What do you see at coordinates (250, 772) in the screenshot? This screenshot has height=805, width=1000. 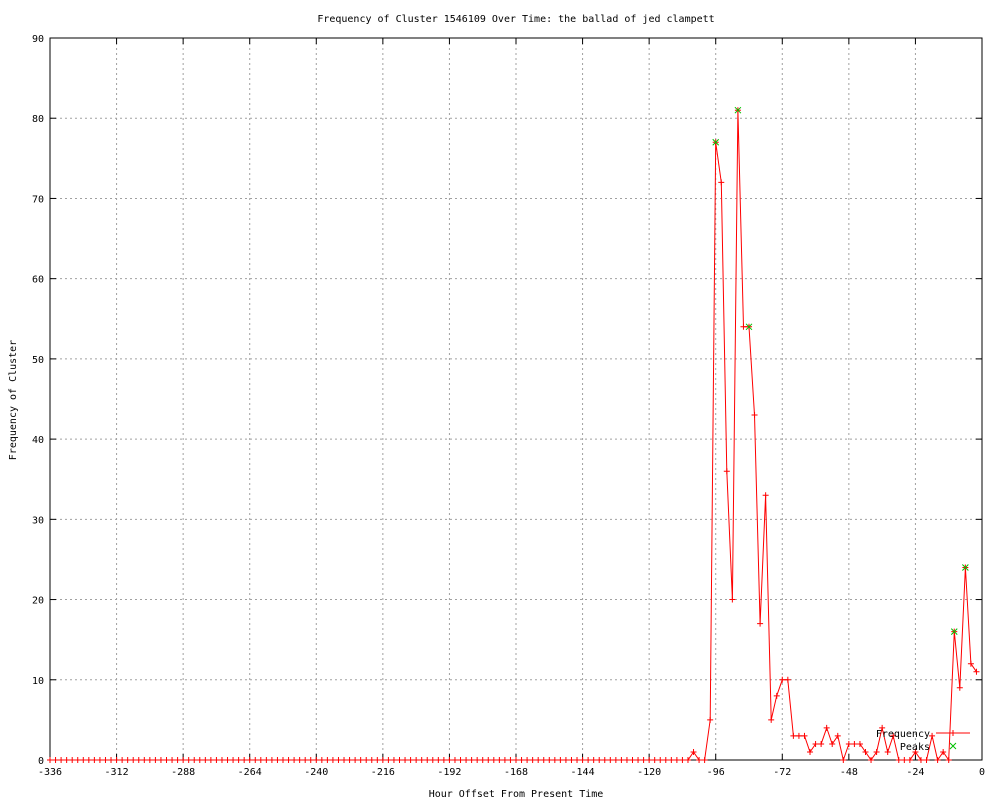 I see `x-tick-label: -264` at bounding box center [250, 772].